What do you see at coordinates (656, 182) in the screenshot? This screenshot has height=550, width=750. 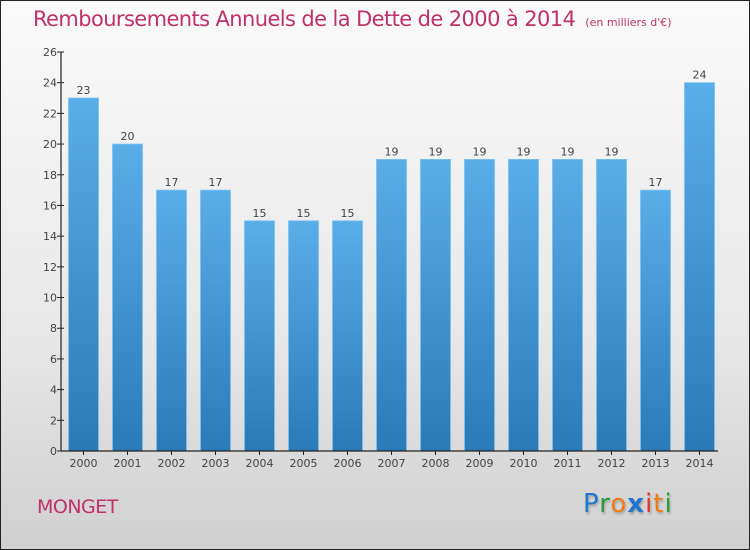 I see `data-label-2013: 17` at bounding box center [656, 182].